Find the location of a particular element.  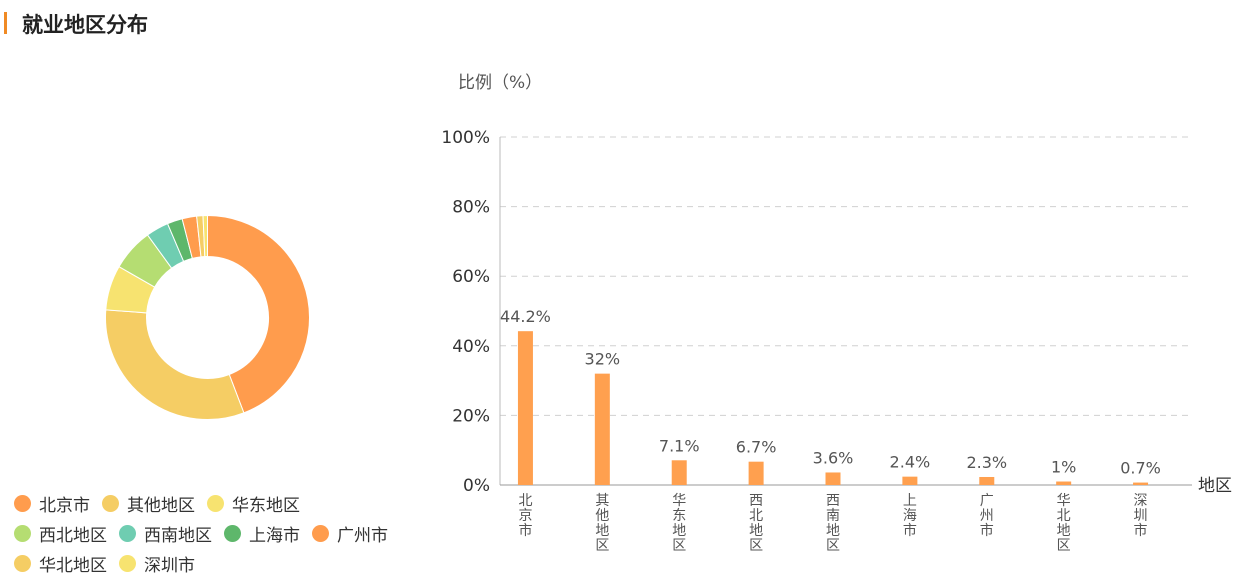

y-tick-label: 20% is located at coordinates (471, 416).